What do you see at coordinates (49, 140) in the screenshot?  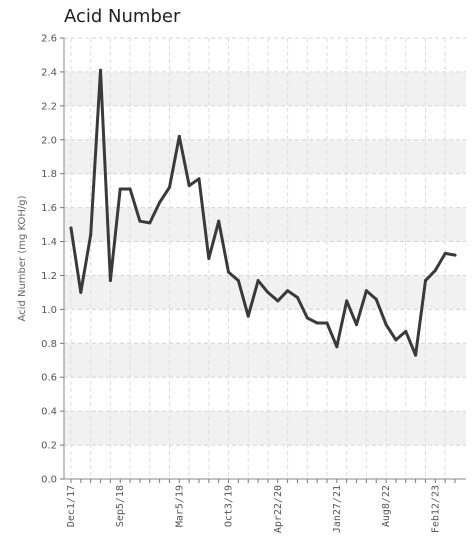 I see `y-tick-label: 2.0` at bounding box center [49, 140].